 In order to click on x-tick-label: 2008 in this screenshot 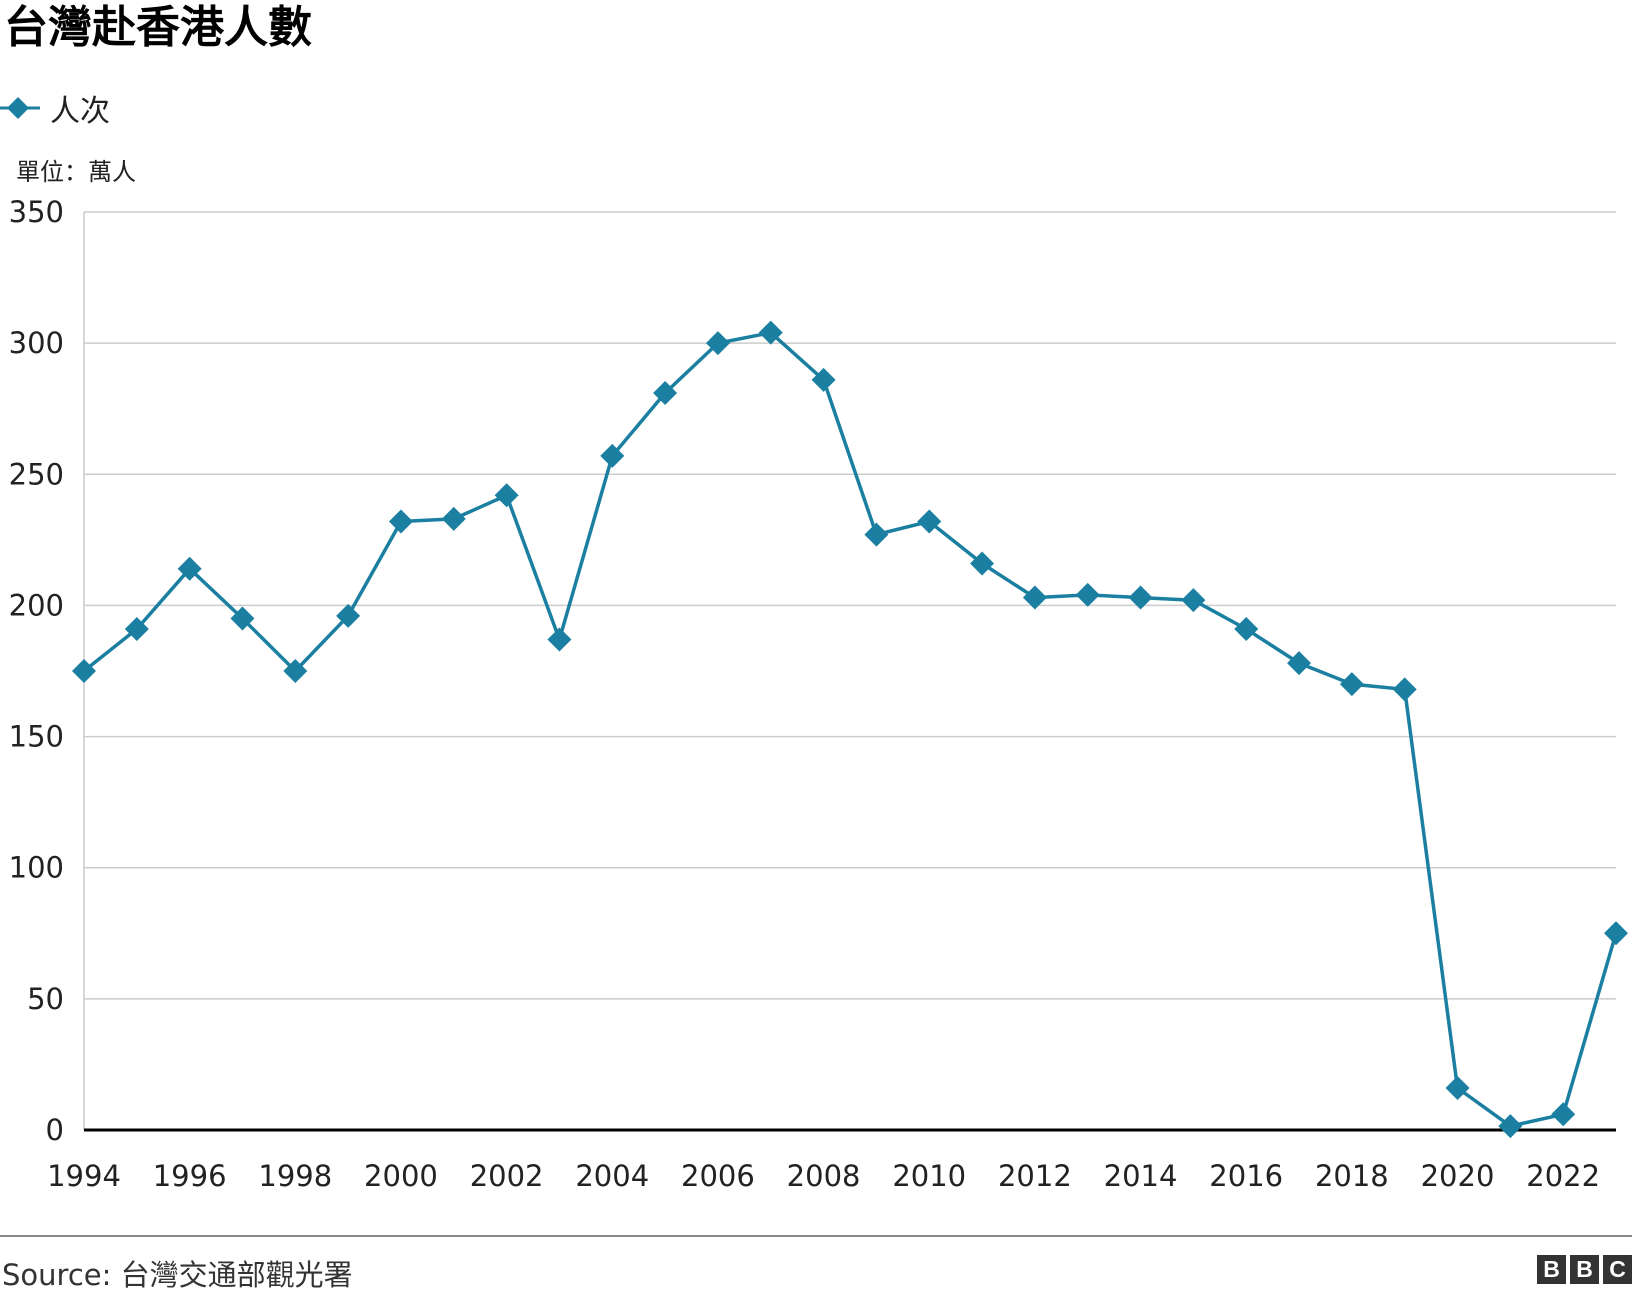, I will do `click(824, 1176)`.